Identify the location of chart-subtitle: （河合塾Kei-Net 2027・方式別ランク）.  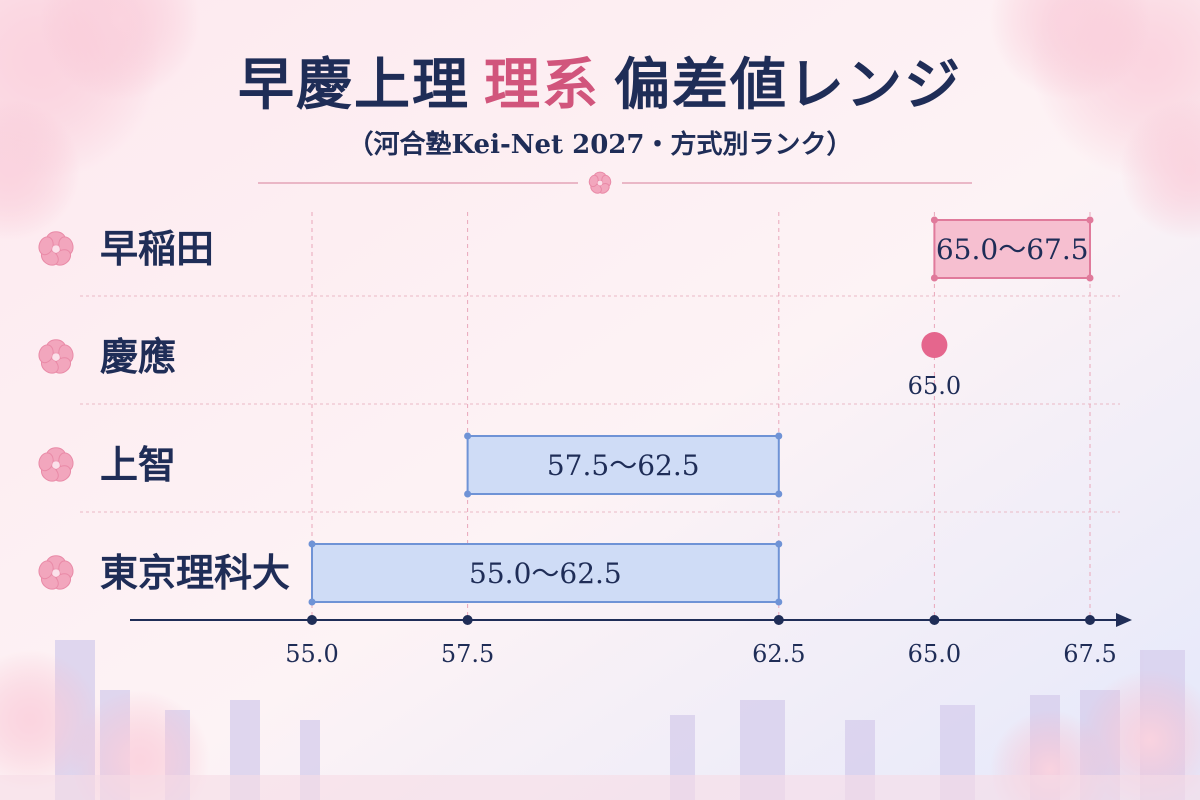
(600, 145).